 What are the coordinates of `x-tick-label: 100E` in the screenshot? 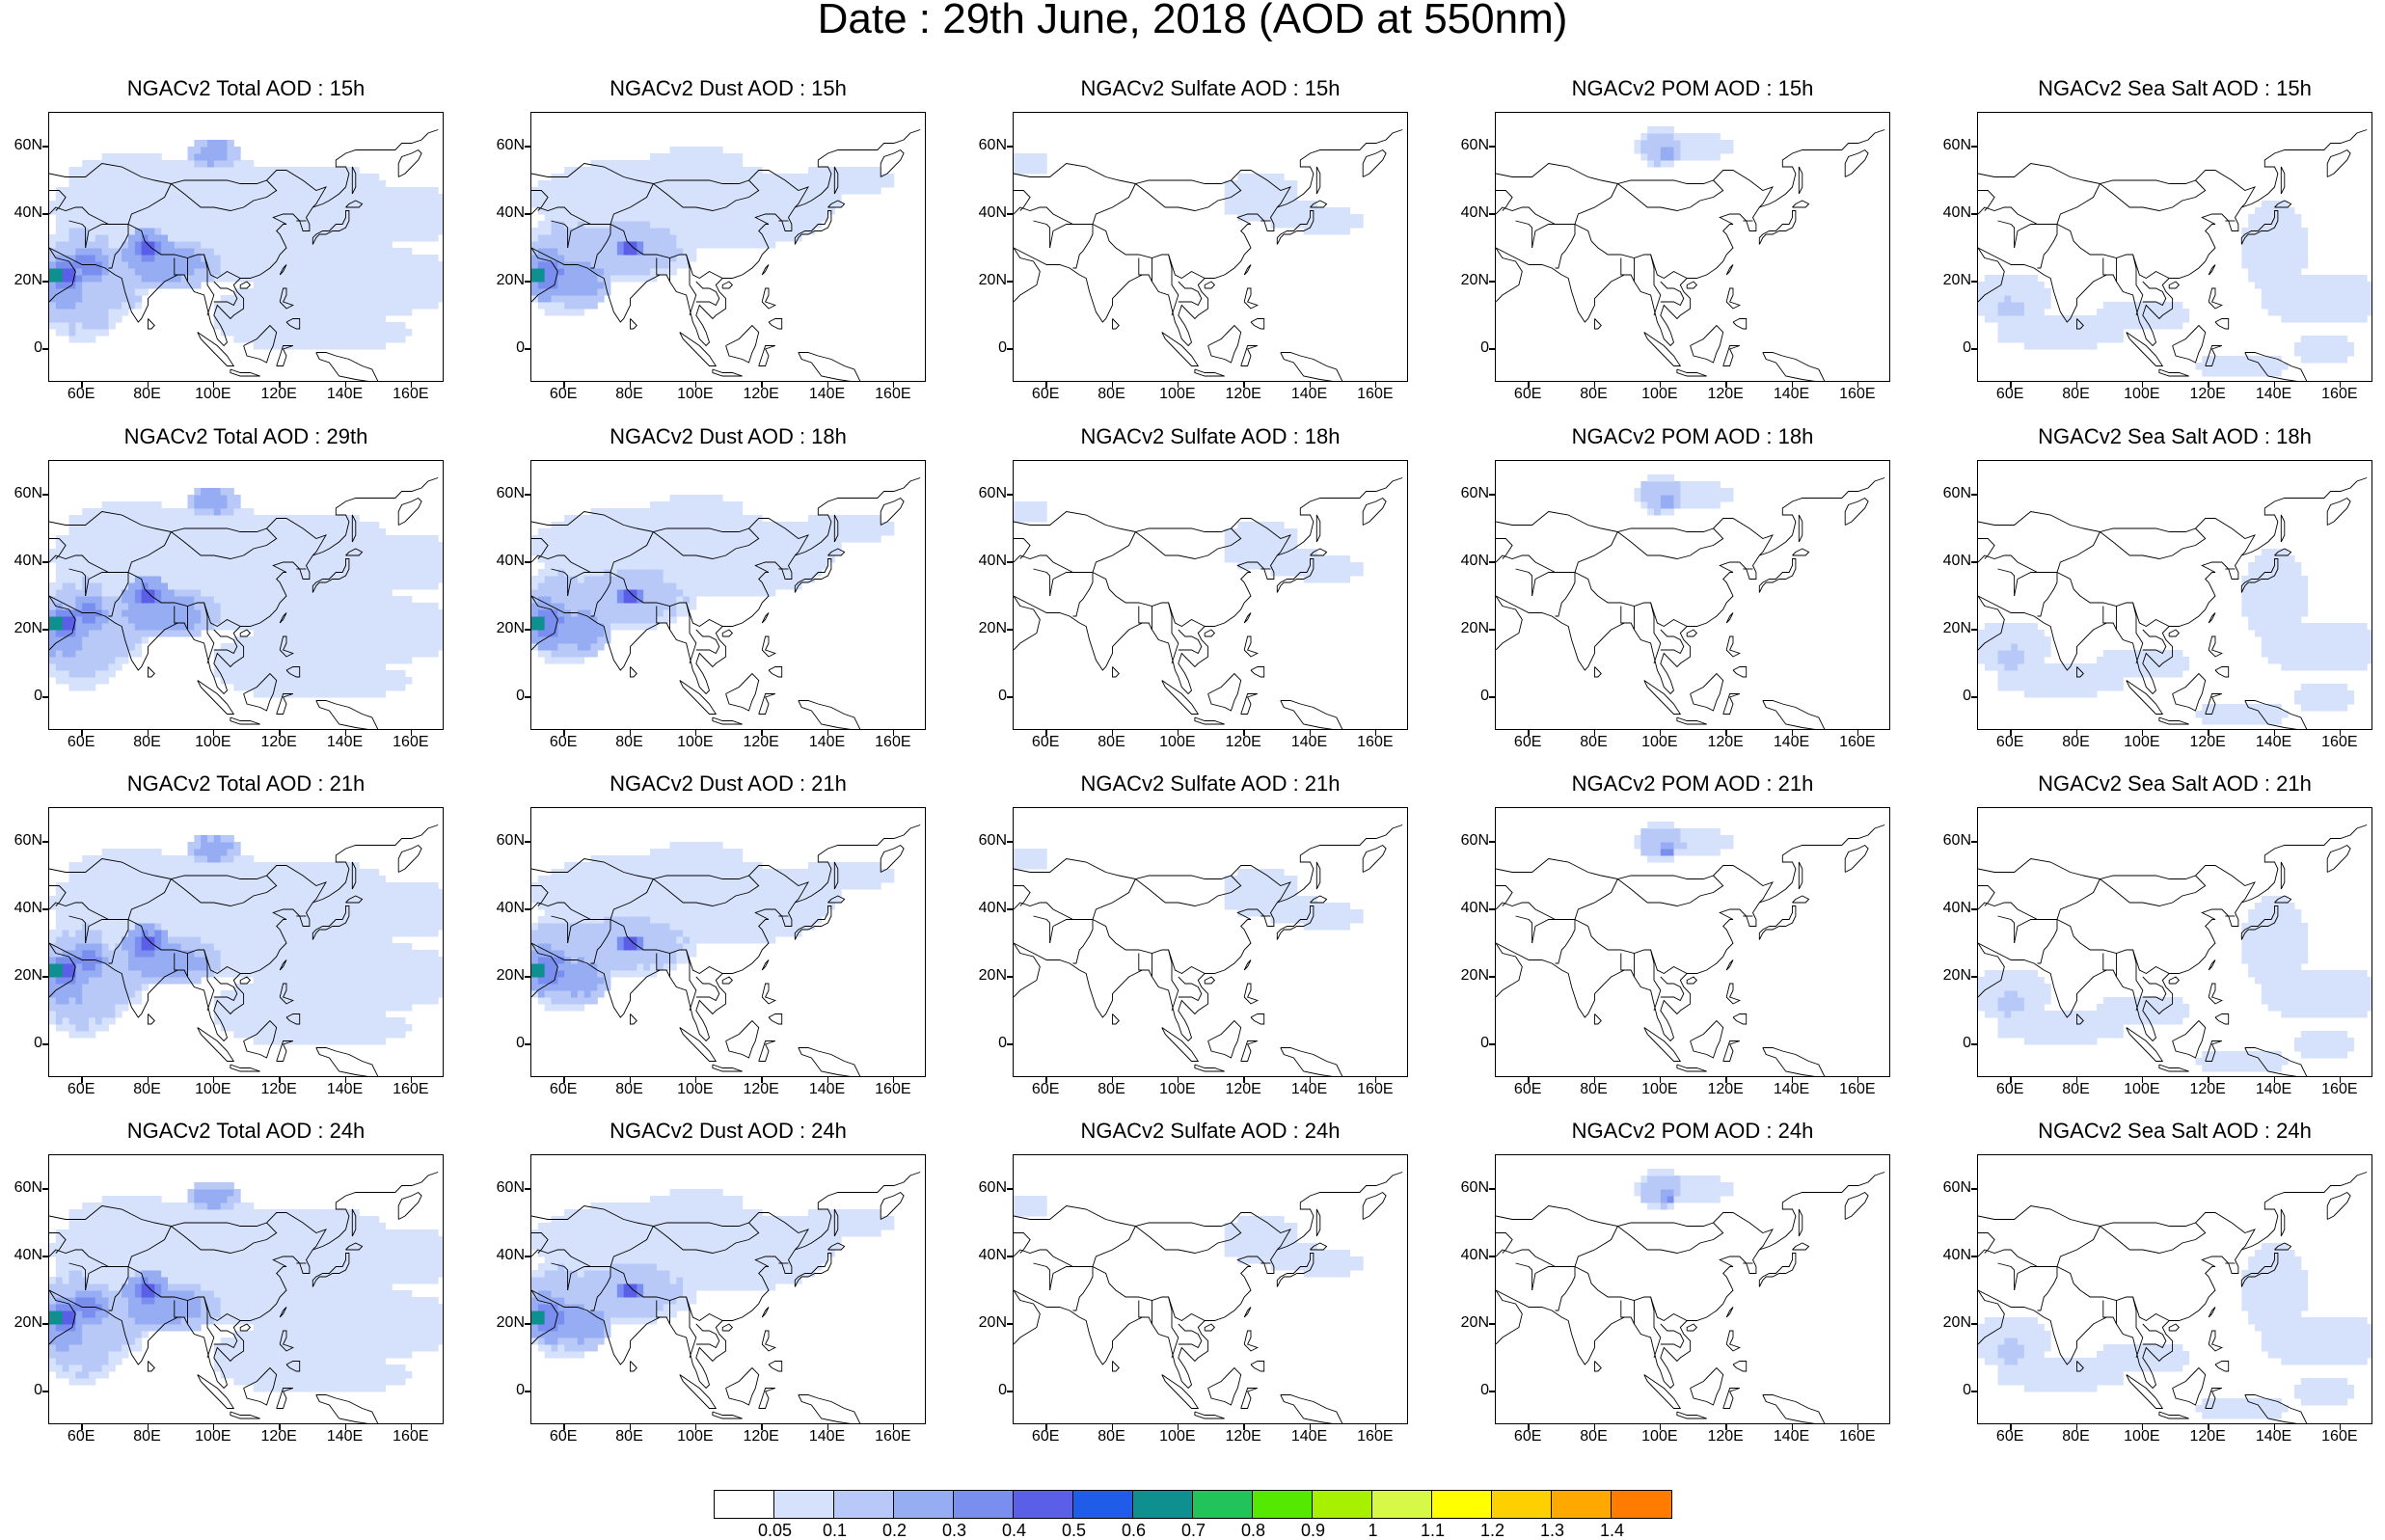 It's located at (213, 394).